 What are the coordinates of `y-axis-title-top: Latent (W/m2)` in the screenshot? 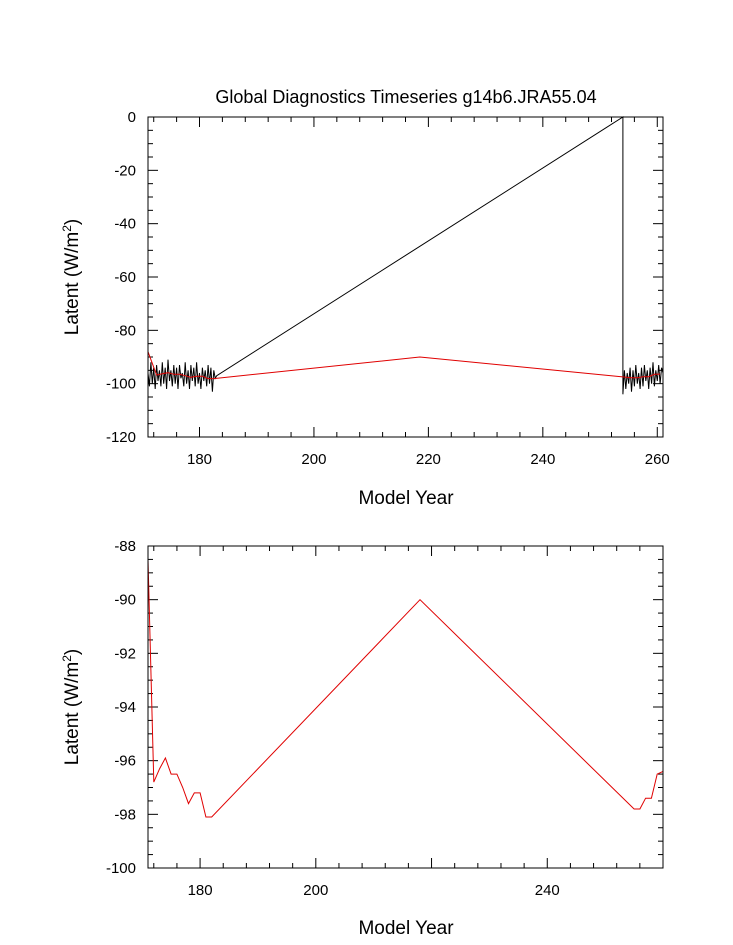 It's located at (71, 277).